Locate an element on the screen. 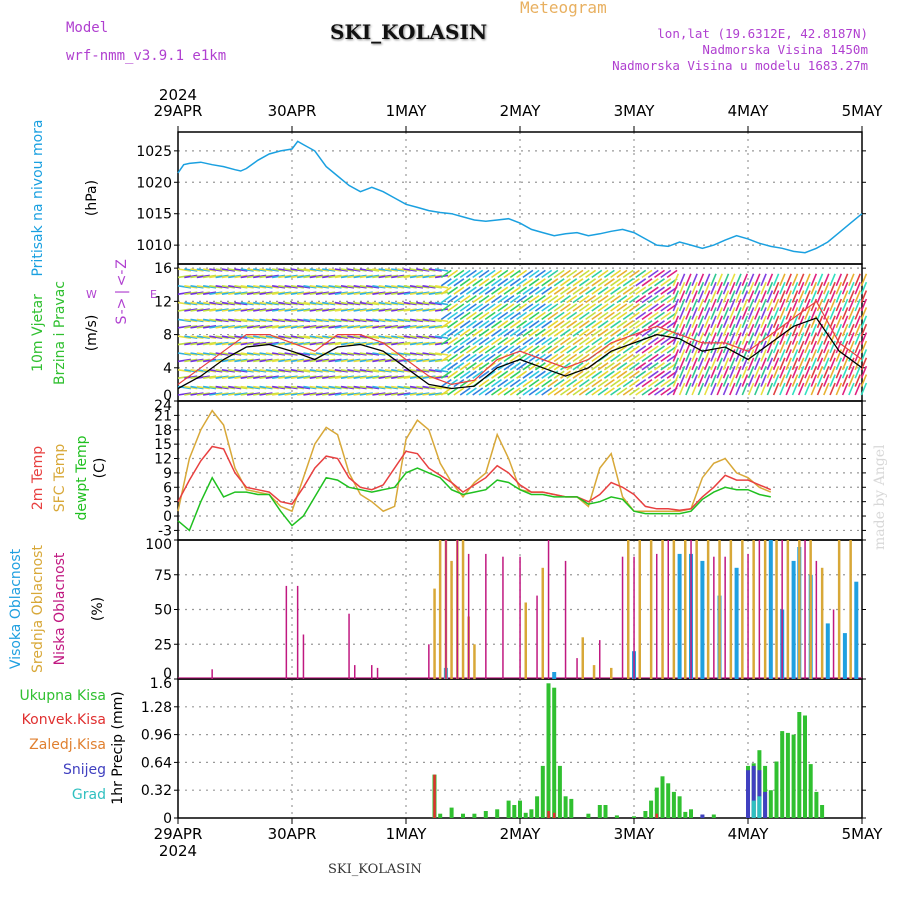  y-tick-label: 12 is located at coordinates (163, 460).